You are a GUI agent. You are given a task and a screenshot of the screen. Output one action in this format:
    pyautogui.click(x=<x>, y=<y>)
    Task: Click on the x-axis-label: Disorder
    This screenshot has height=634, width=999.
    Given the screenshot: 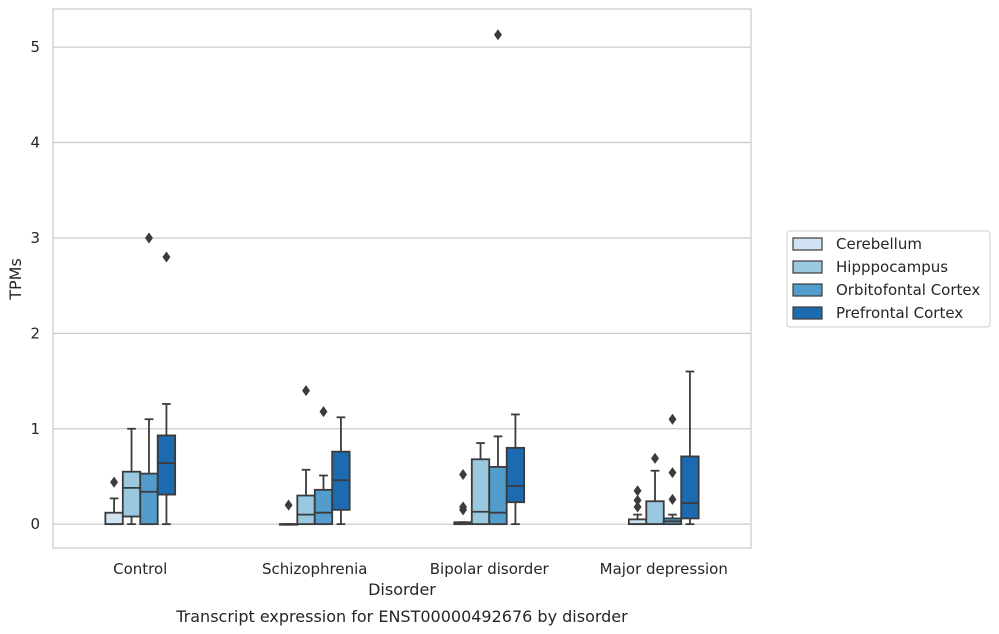 What is the action you would take?
    pyautogui.click(x=402, y=589)
    